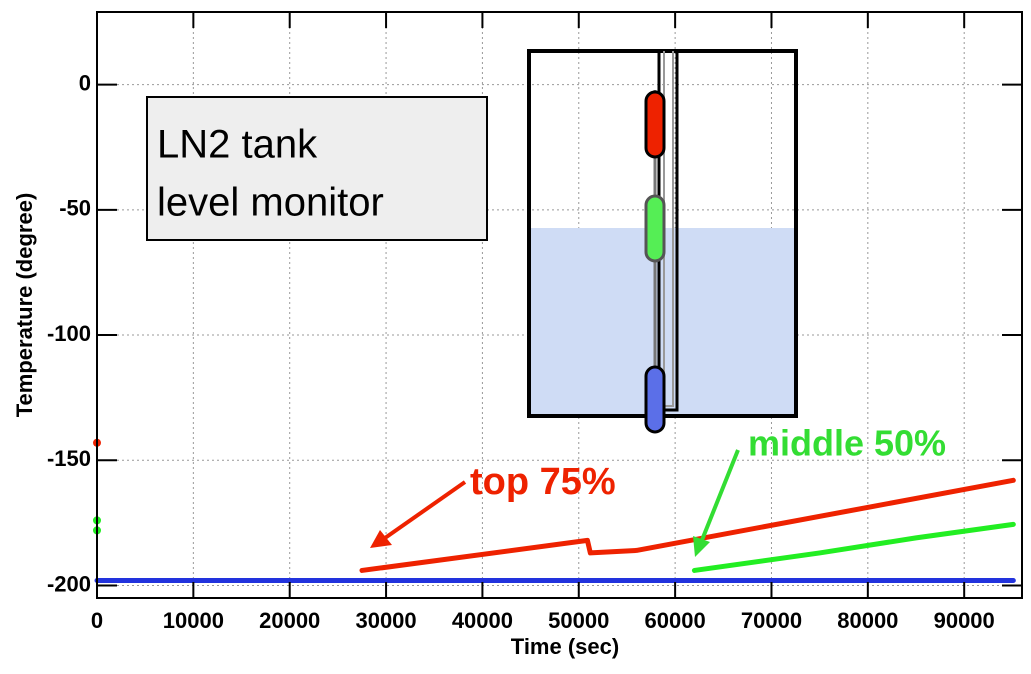 Image resolution: width=1031 pixels, height=674 pixels. What do you see at coordinates (85, 82) in the screenshot?
I see `y-tick-label: 0` at bounding box center [85, 82].